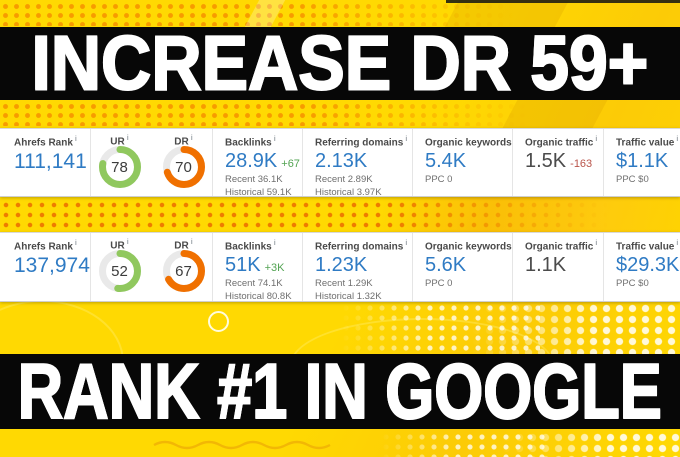 The width and height of the screenshot is (680, 457). Describe the element at coordinates (290, 164) in the screenshot. I see `delta-badge: +67` at that location.